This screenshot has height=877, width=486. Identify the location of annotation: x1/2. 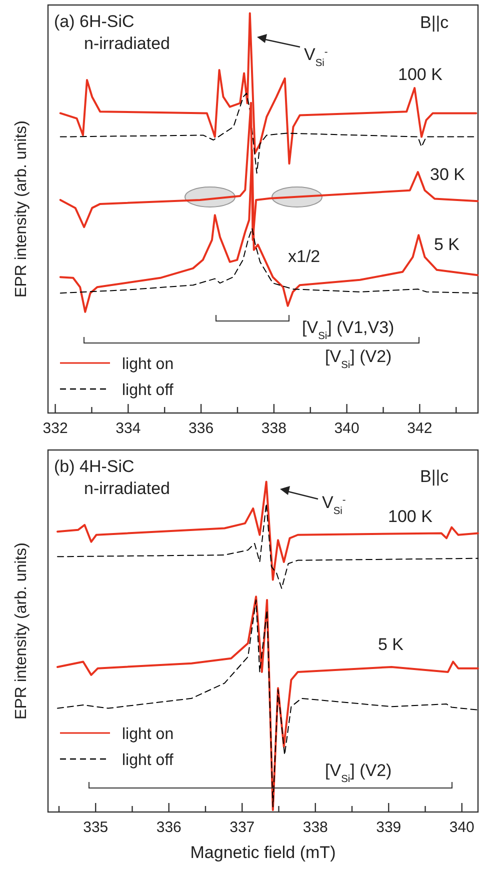
(304, 256).